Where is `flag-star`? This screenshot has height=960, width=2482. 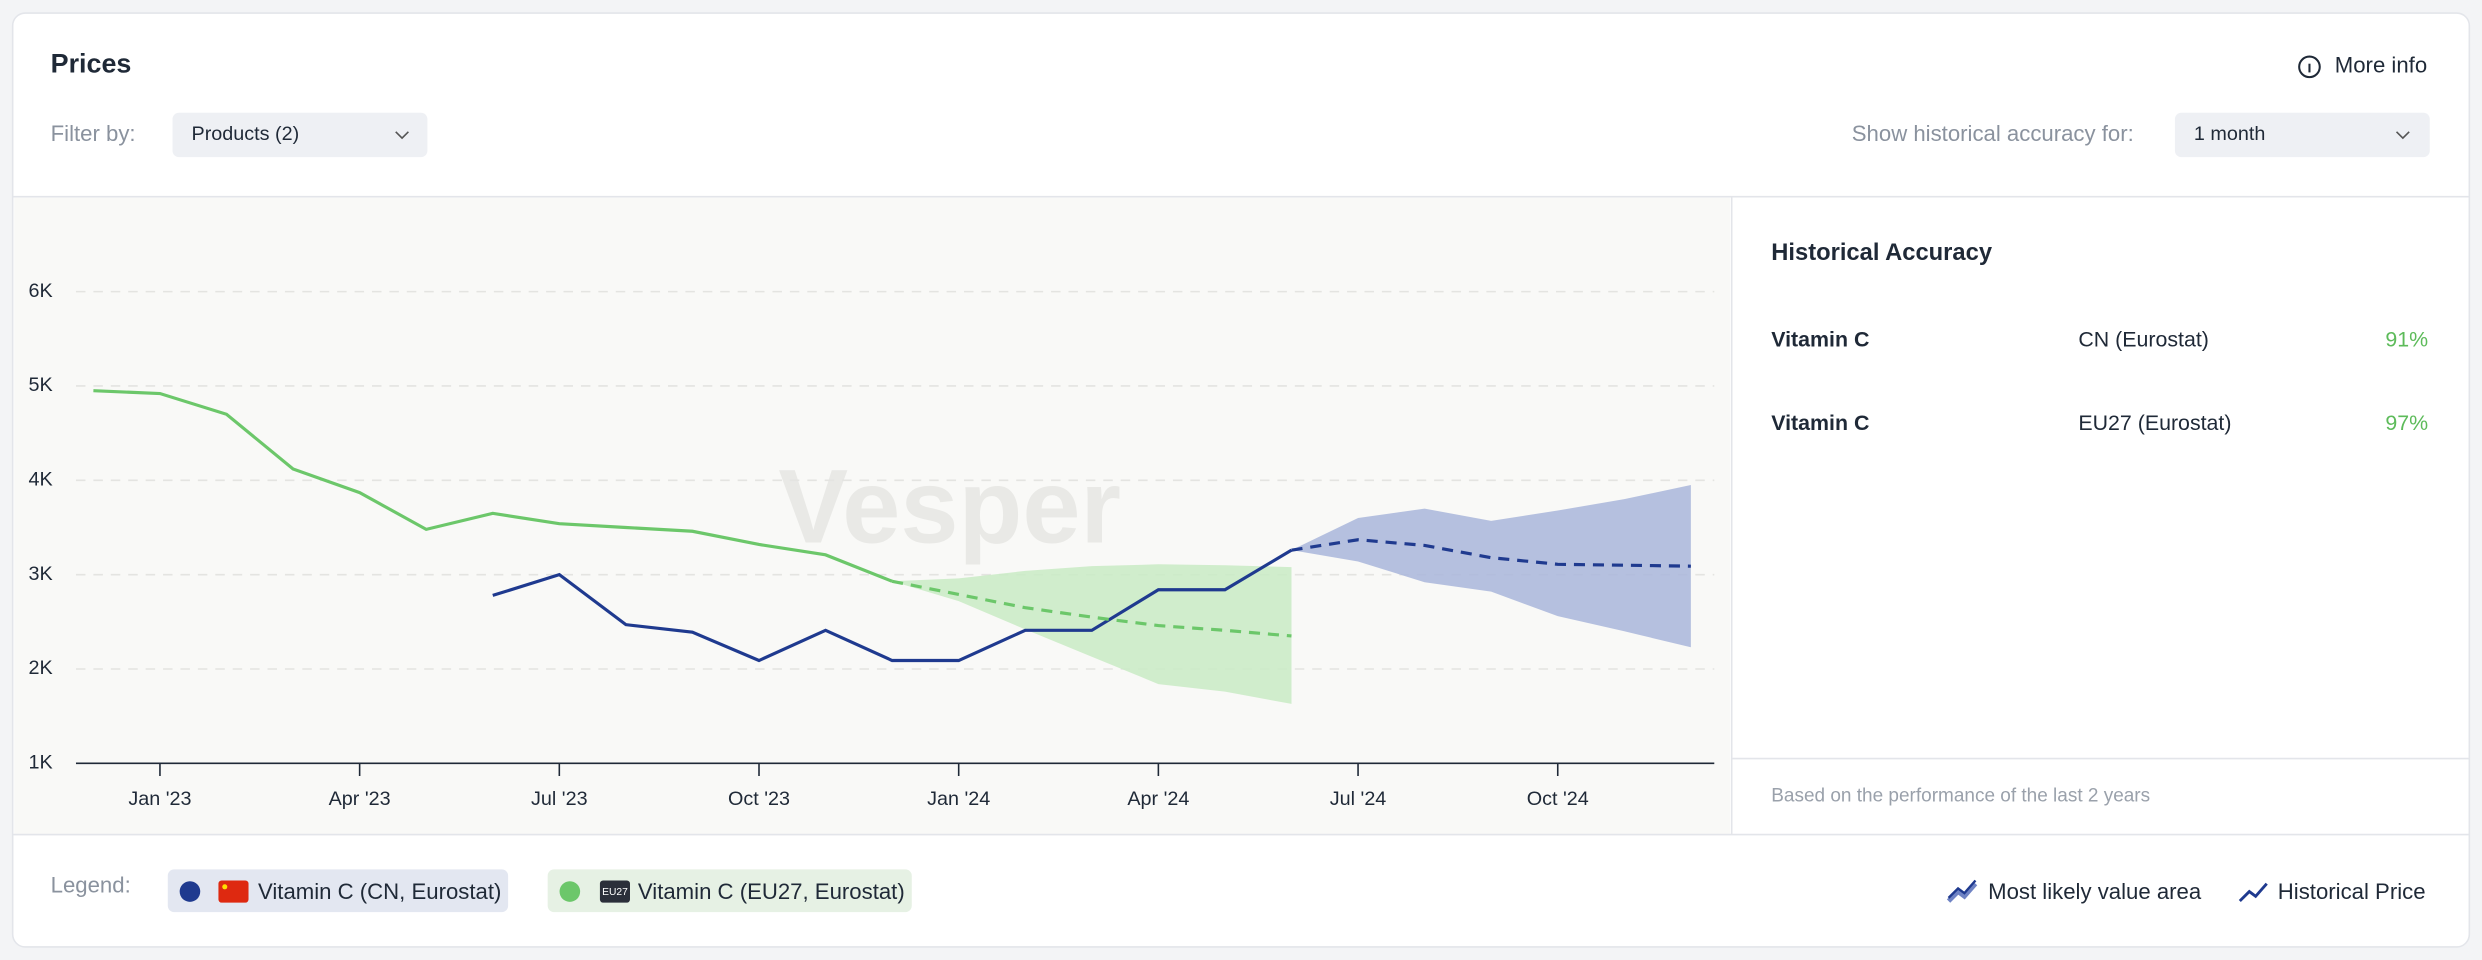
flag-star is located at coordinates (225, 887).